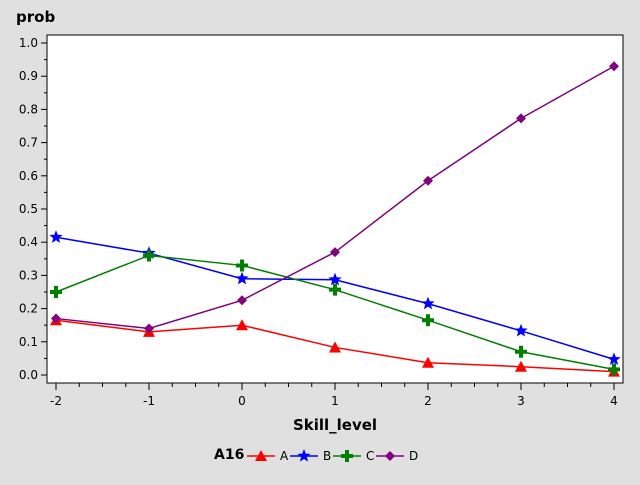  Describe the element at coordinates (327, 456) in the screenshot. I see `legend-label: B` at that location.